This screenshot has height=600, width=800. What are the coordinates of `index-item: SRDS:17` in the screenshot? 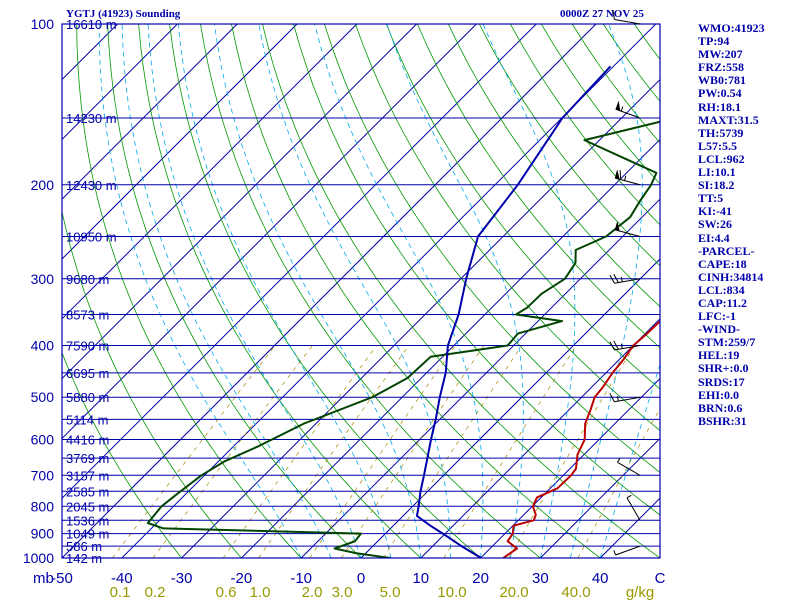 It's located at (721, 381).